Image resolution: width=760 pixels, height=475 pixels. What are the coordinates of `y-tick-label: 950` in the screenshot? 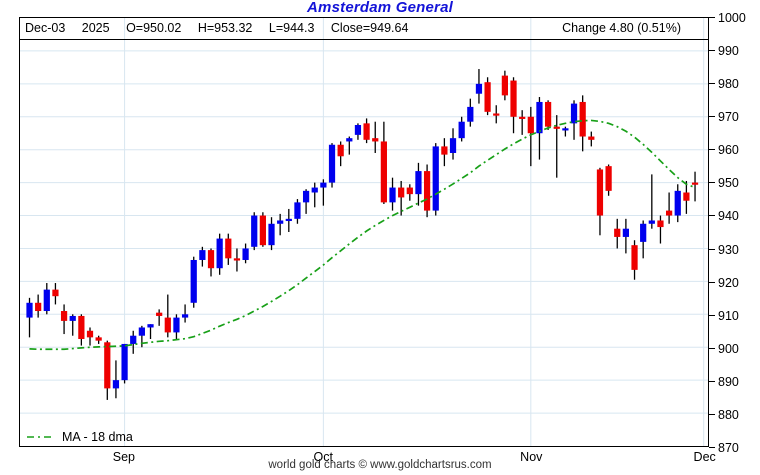 It's located at (728, 183).